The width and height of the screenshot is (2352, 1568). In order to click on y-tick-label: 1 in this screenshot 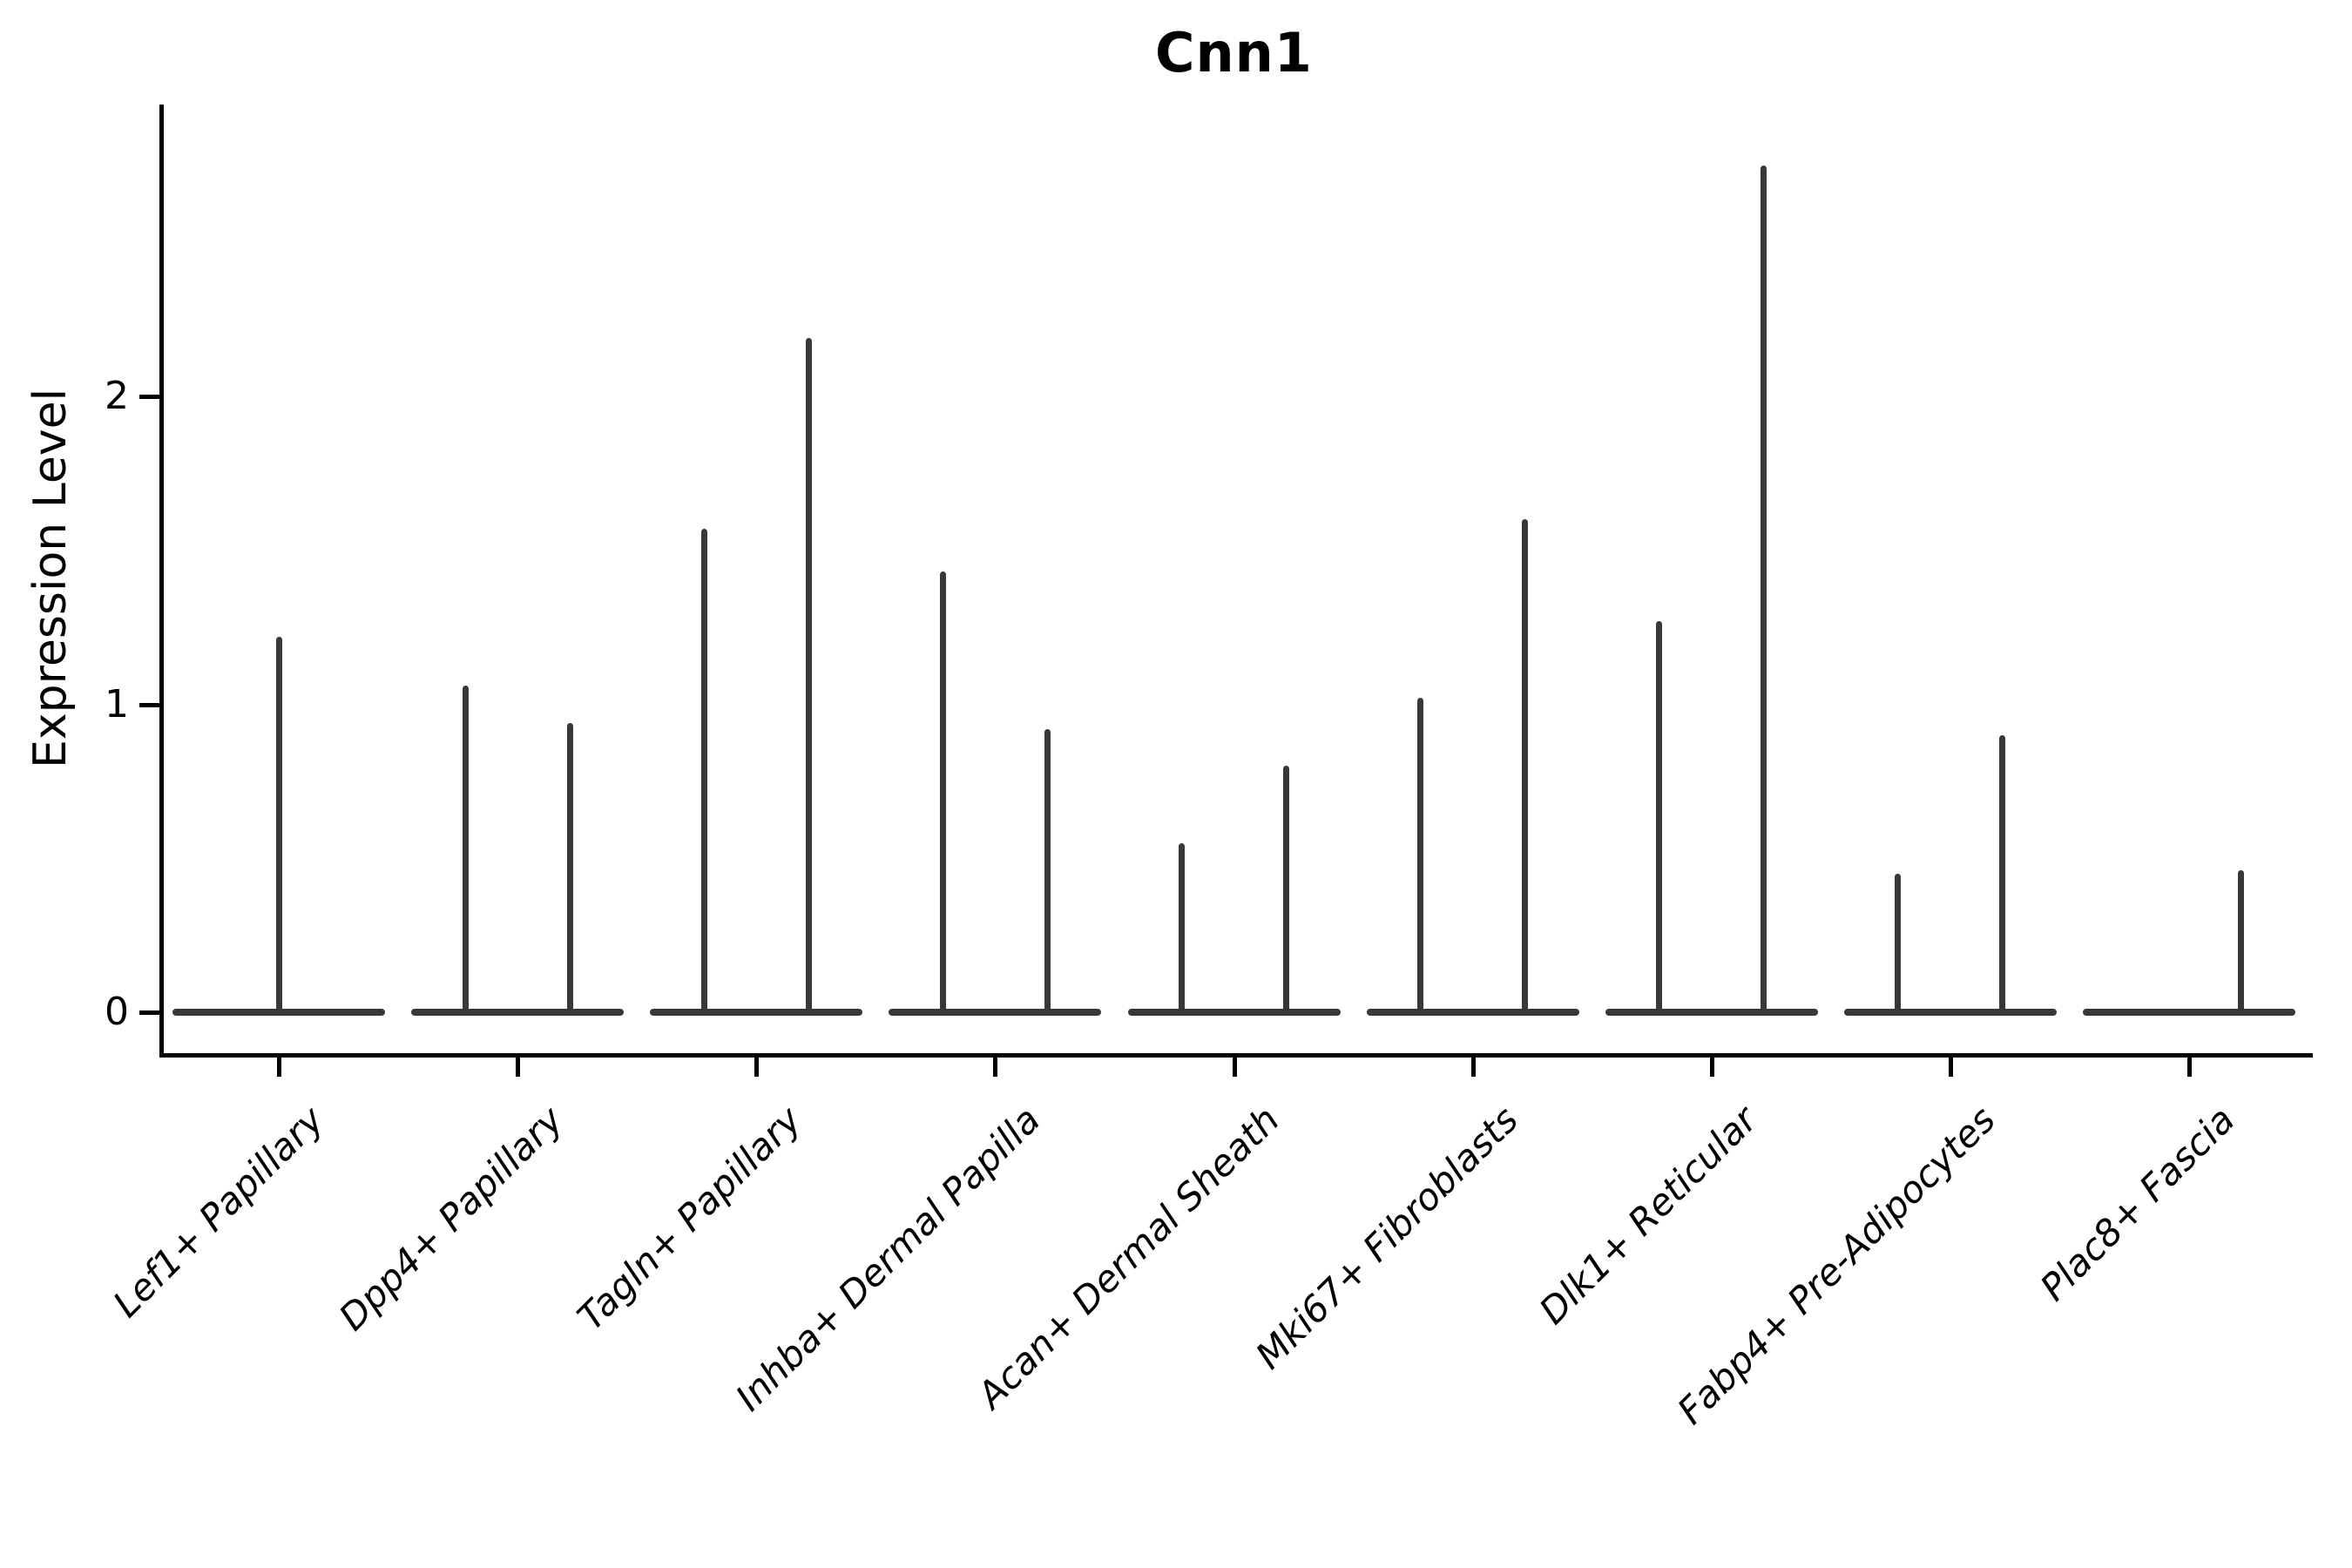, I will do `click(117, 704)`.